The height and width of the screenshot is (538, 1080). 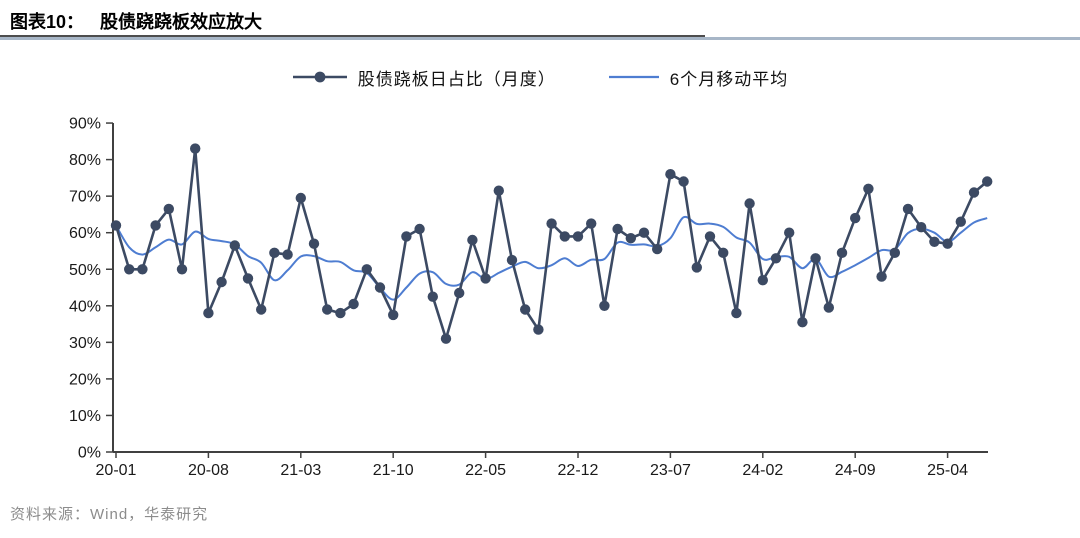 I want to click on data-source-note: 资料来源：Wind，华泰研究, so click(x=109, y=514).